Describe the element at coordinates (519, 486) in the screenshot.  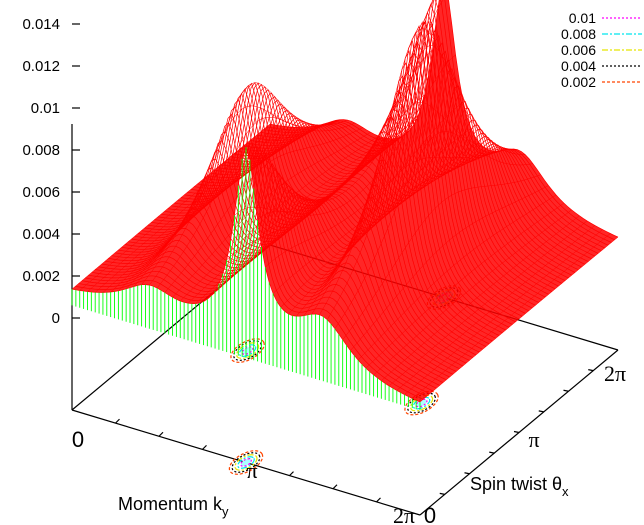
I see `theta-axis-title: Spin twist θx` at that location.